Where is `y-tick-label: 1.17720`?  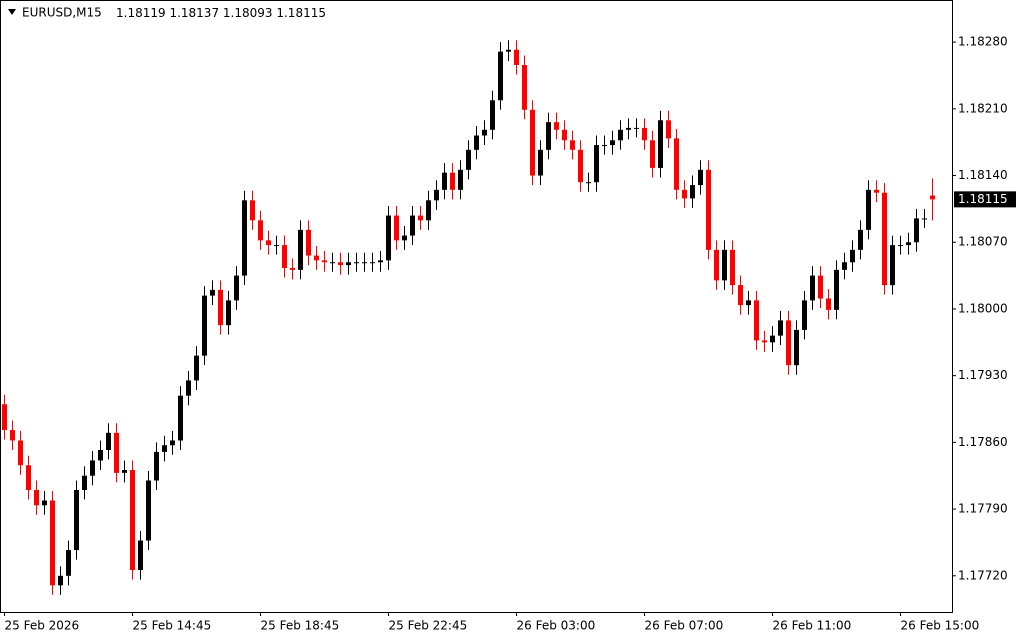 y-tick-label: 1.17720 is located at coordinates (983, 575).